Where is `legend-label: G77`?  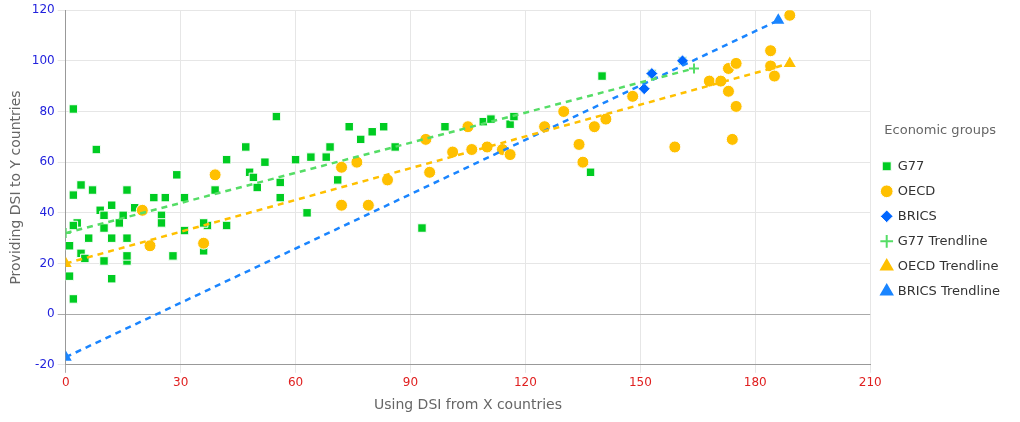 legend-label: G77 is located at coordinates (911, 165).